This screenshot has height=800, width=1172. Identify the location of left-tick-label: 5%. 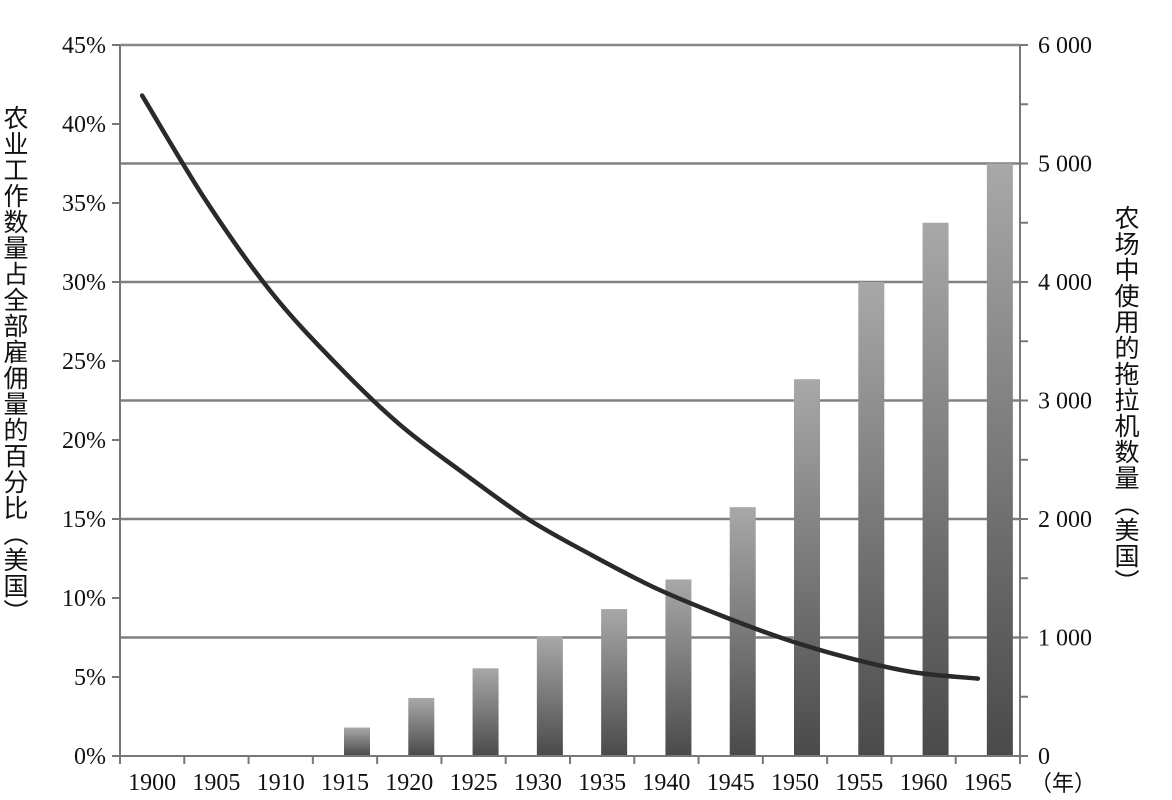
(90, 678).